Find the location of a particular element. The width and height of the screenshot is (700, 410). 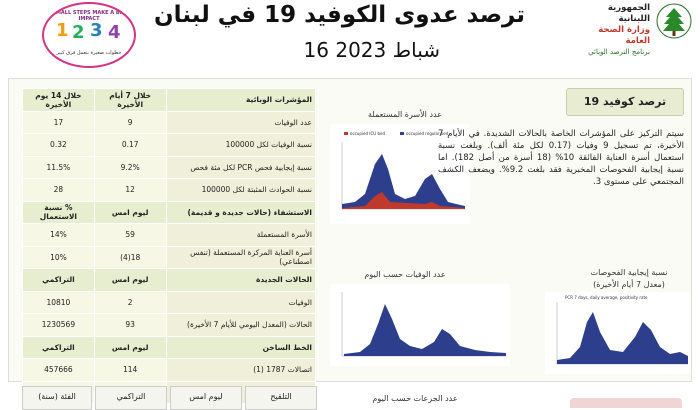

ministry-line-1: الجمهورية اللبنانية is located at coordinates (628, 13).